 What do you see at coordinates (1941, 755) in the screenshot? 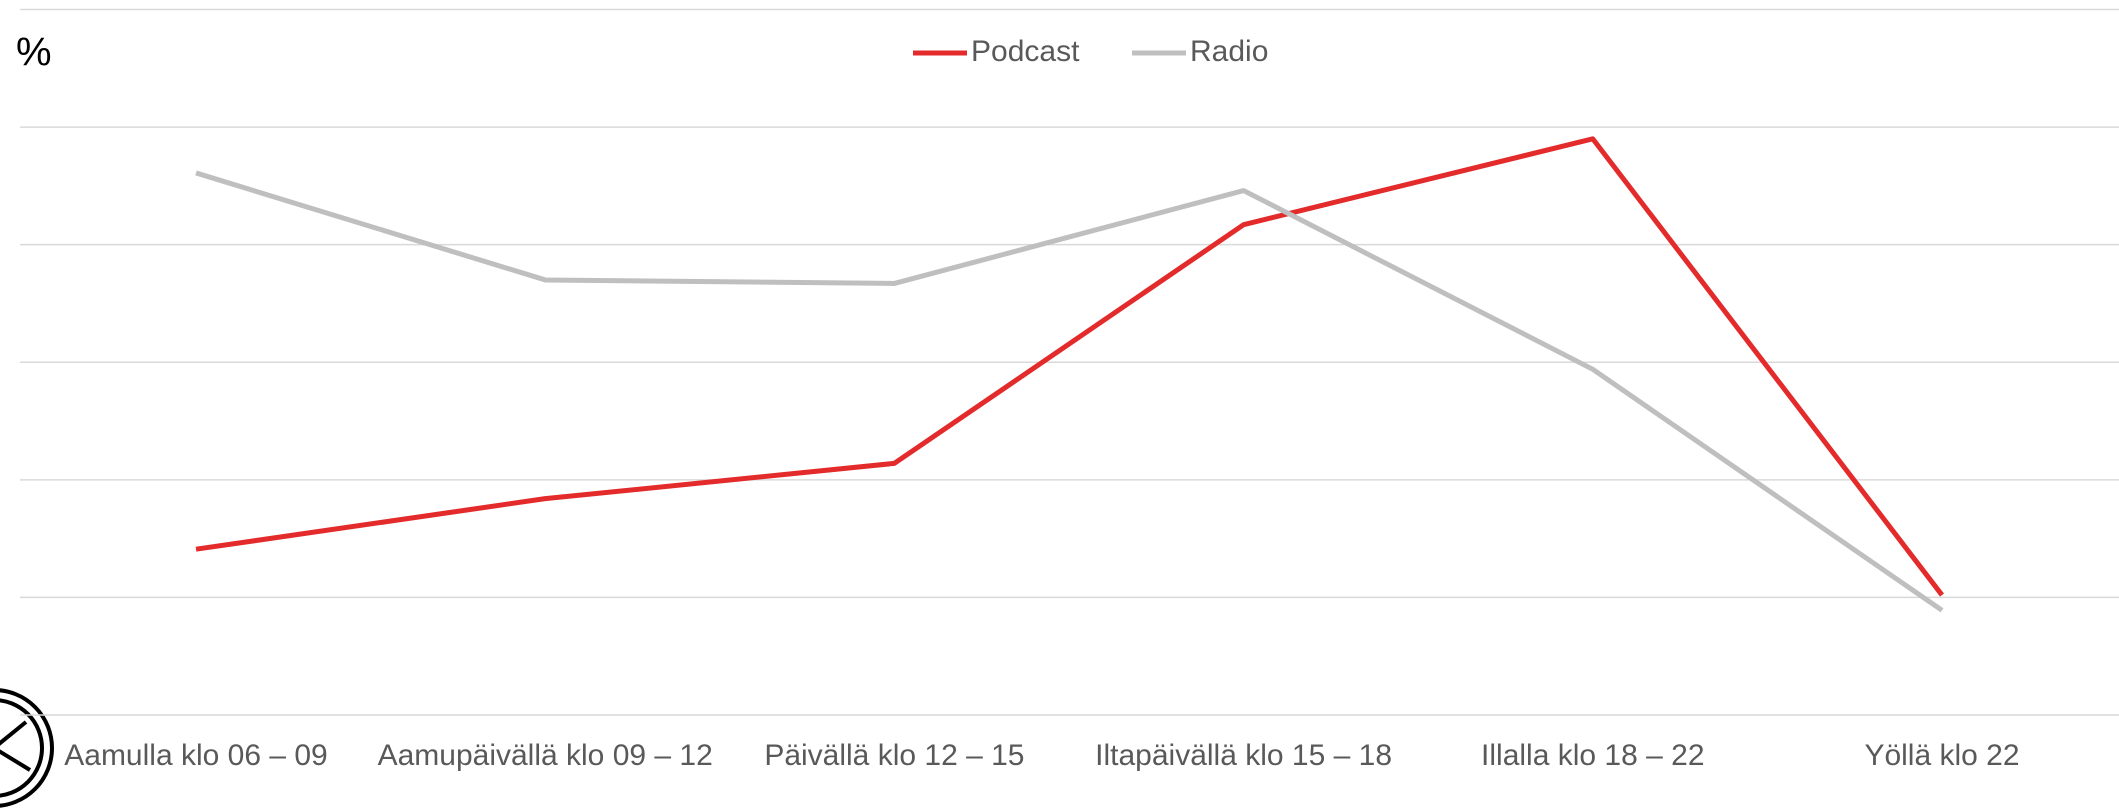
I see `x-tick-label: Yöllä klo 22` at bounding box center [1941, 755].